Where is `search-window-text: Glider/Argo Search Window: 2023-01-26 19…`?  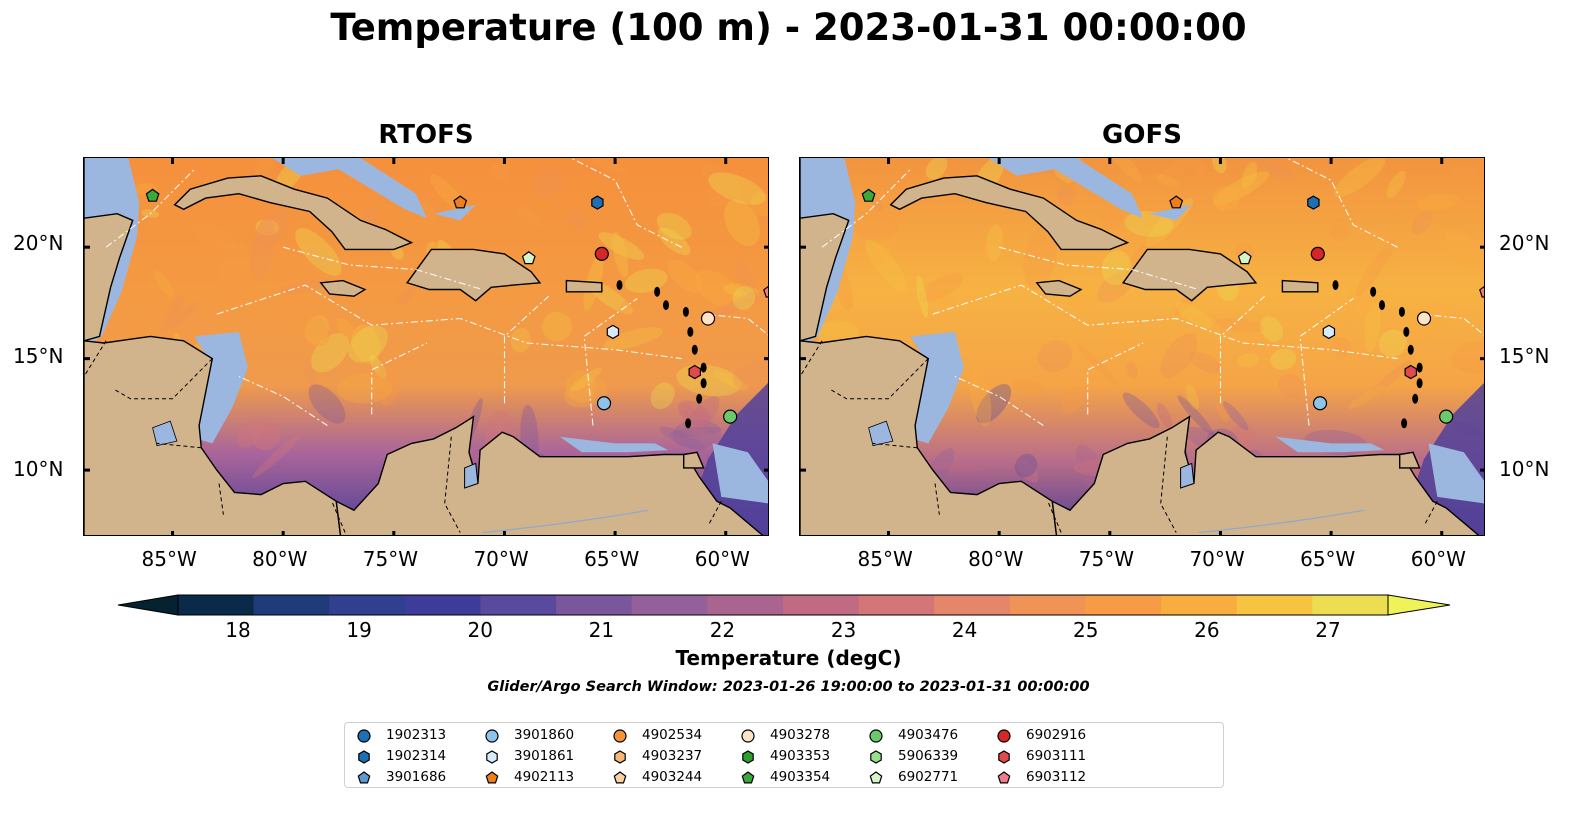 search-window-text: Glider/Argo Search Window: 2023-01-26 19… is located at coordinates (788, 687).